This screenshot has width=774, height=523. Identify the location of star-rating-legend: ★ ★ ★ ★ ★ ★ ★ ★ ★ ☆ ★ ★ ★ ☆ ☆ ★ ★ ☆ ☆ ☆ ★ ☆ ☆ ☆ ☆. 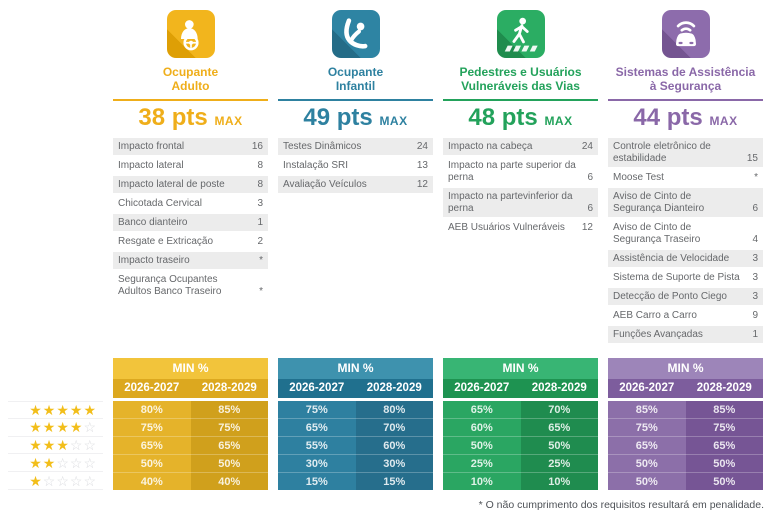
(55, 424).